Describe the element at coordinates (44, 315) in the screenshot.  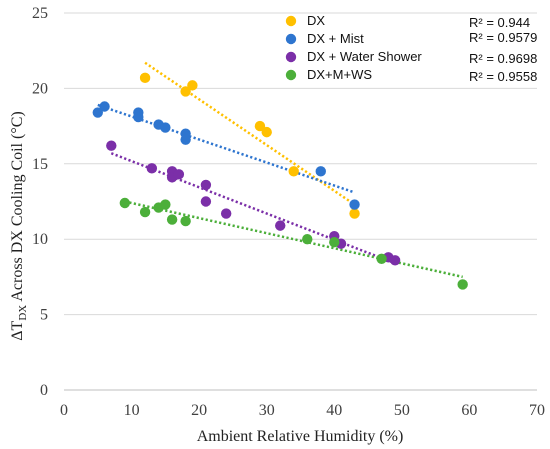
I see `y-tick-label-5: 5` at that location.